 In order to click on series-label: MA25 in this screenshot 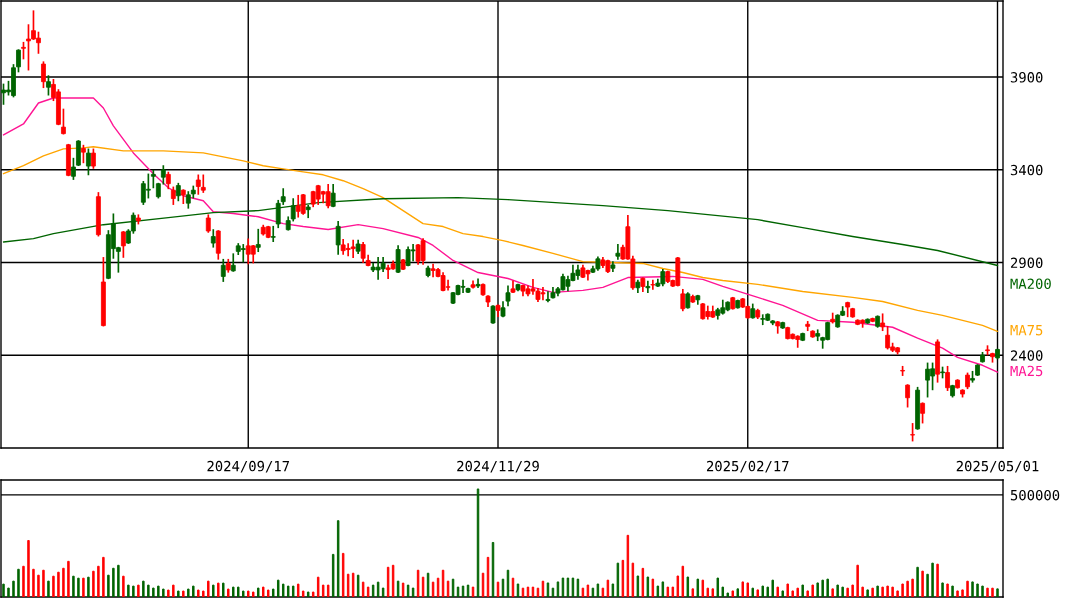, I will do `click(1026, 371)`.